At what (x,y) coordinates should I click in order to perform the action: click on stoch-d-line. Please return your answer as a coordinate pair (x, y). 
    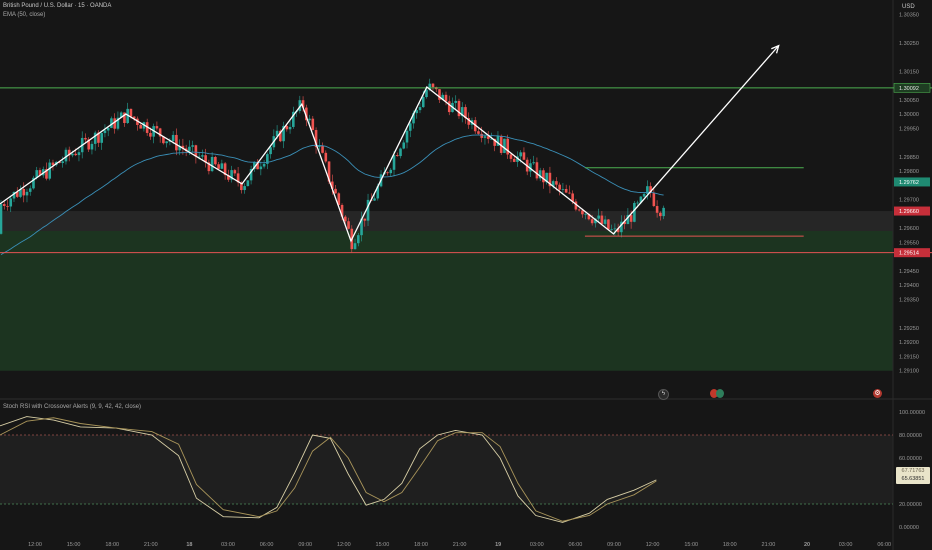
    Looking at the image, I should click on (328, 469).